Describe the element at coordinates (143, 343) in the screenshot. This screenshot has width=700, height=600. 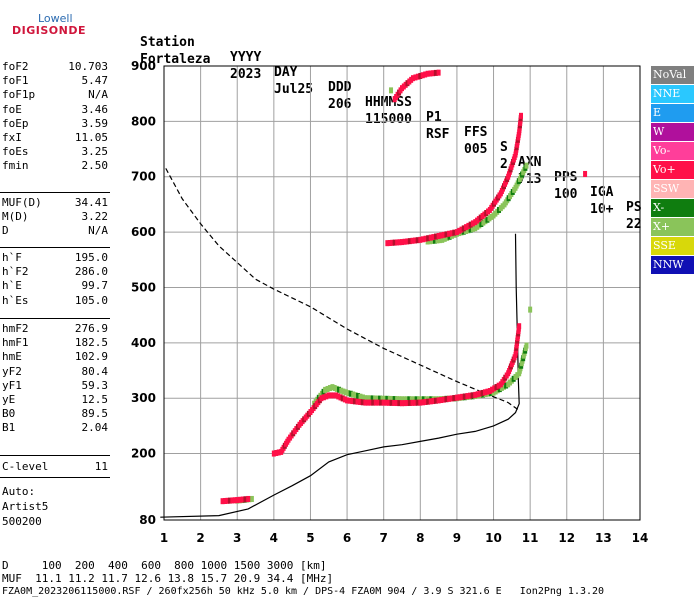
I see `y-tick-label: 400` at that location.